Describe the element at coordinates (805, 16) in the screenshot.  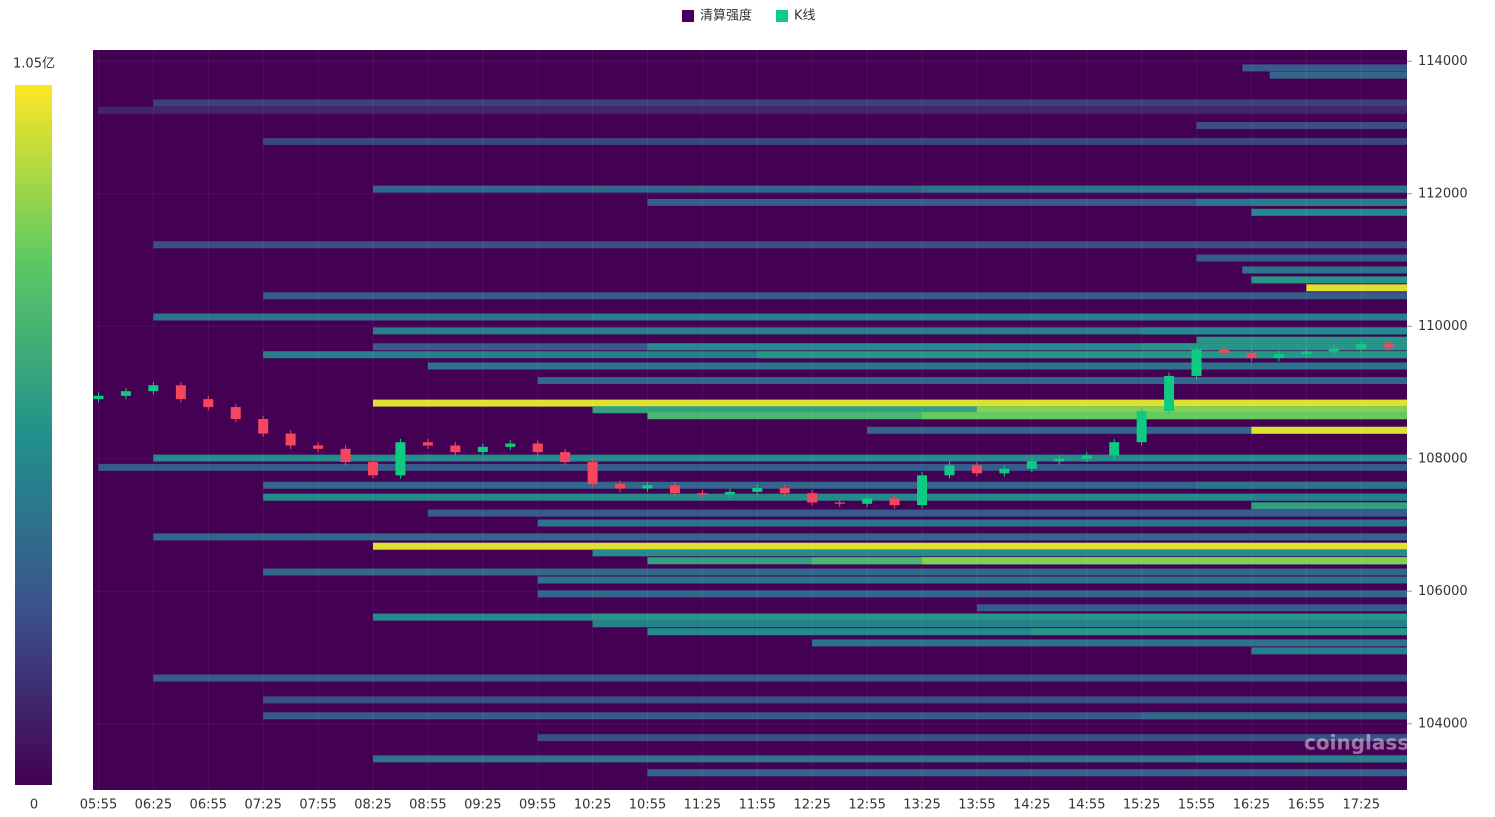
I see `legend-label: K线` at that location.